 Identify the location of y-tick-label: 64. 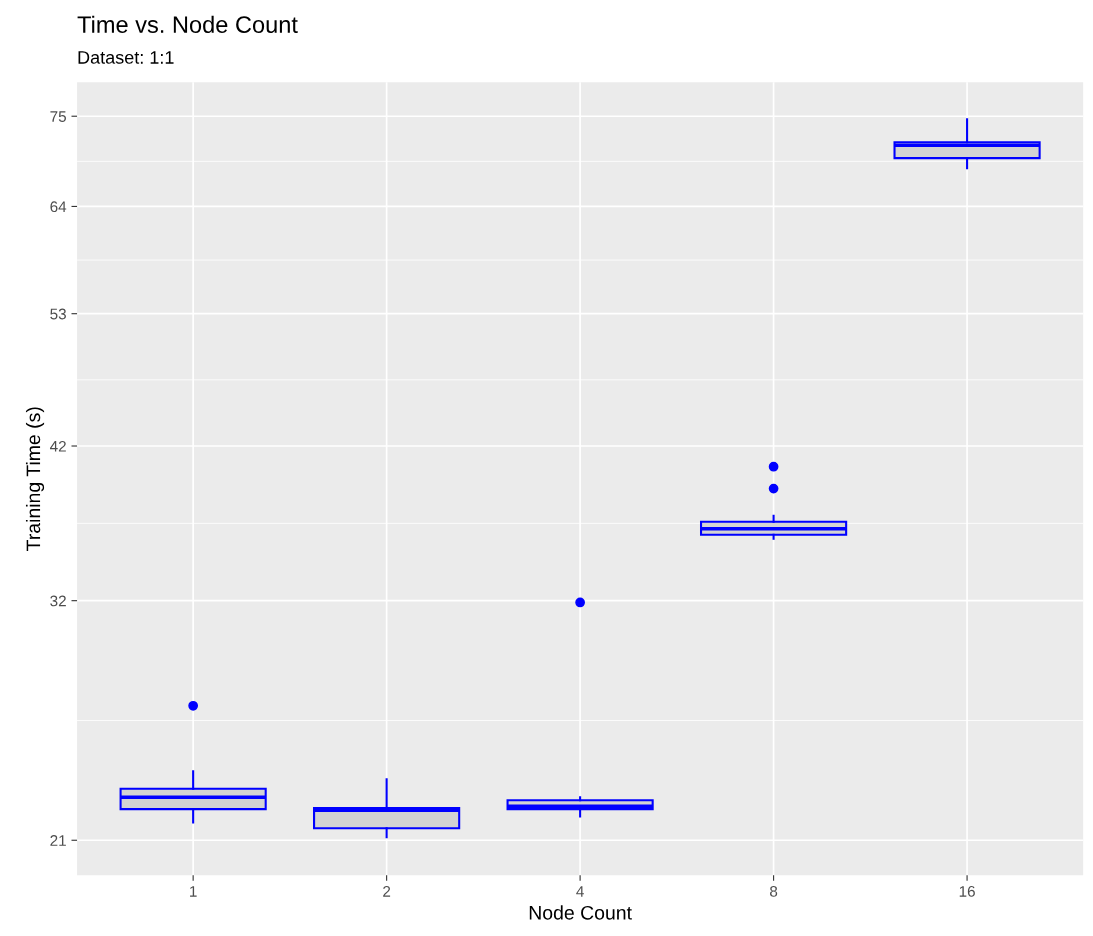
(58, 207).